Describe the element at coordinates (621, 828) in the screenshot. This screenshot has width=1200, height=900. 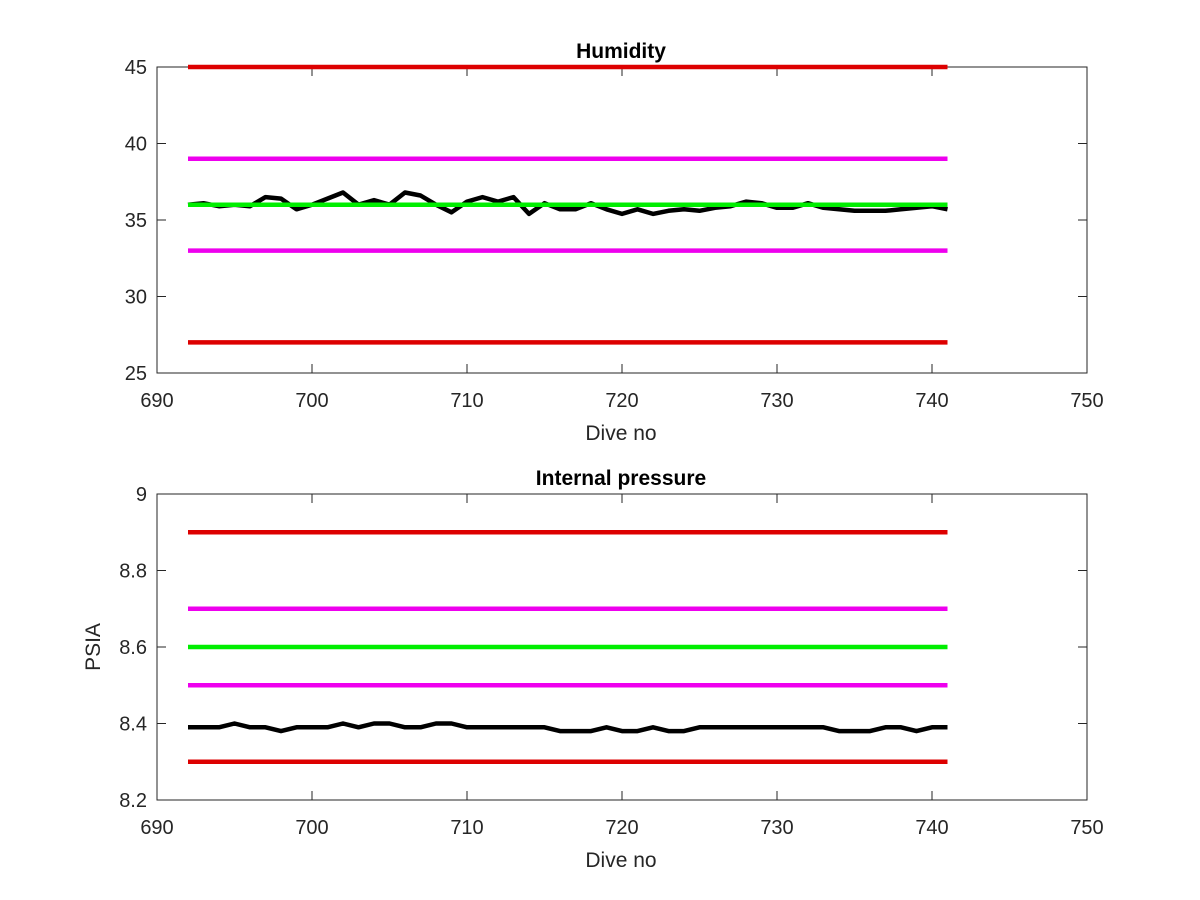
I see `pressure-x-tick-label: 720` at that location.